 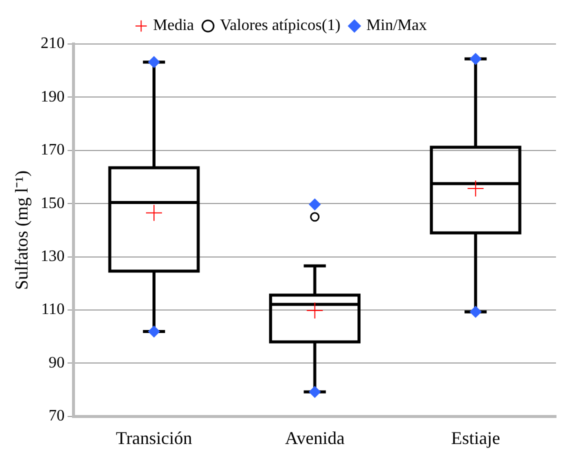 What do you see at coordinates (314, 438) in the screenshot?
I see `x-tick-label: Avenida` at bounding box center [314, 438].